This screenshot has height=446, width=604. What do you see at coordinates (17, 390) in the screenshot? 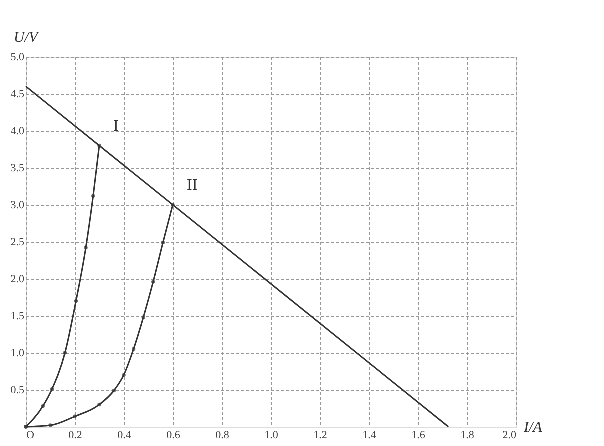
I see `y-tick-label: 0.5` at bounding box center [17, 390].